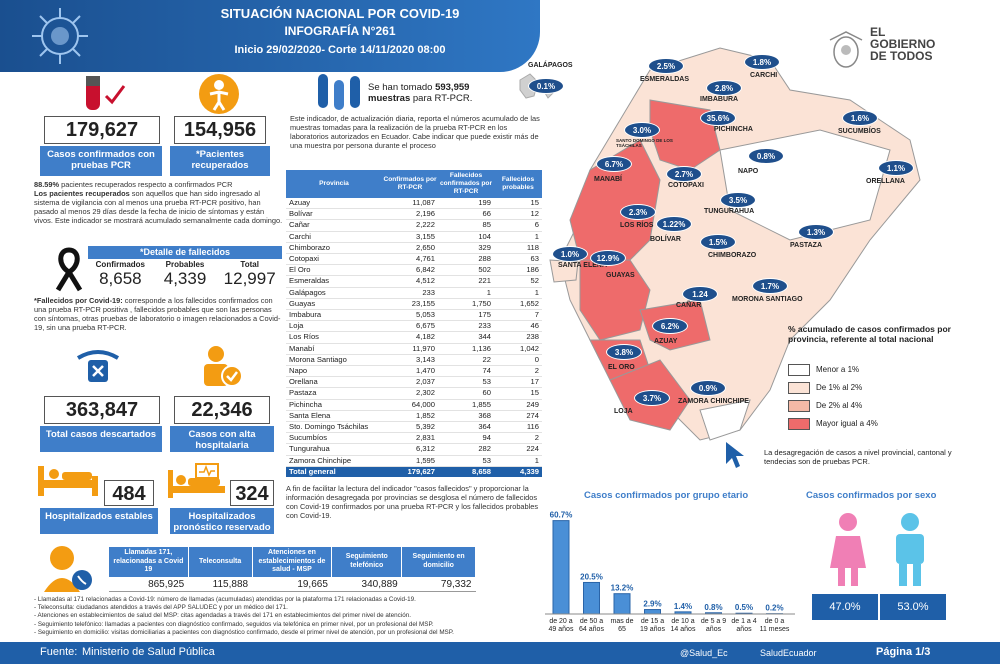  Describe the element at coordinates (220, 130) in the screenshot. I see `recovered-value: 154,956` at that location.